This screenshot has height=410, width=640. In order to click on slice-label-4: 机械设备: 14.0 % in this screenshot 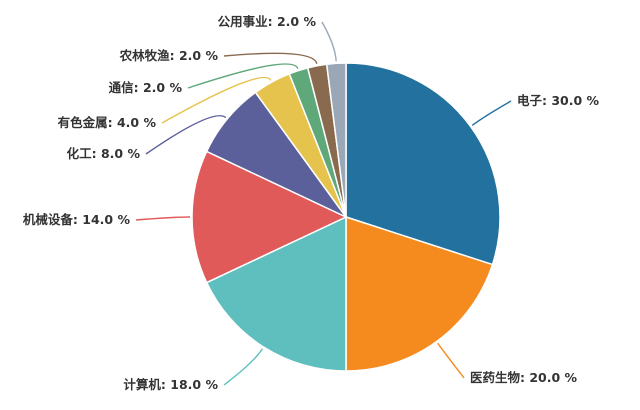, I will do `click(77, 219)`.